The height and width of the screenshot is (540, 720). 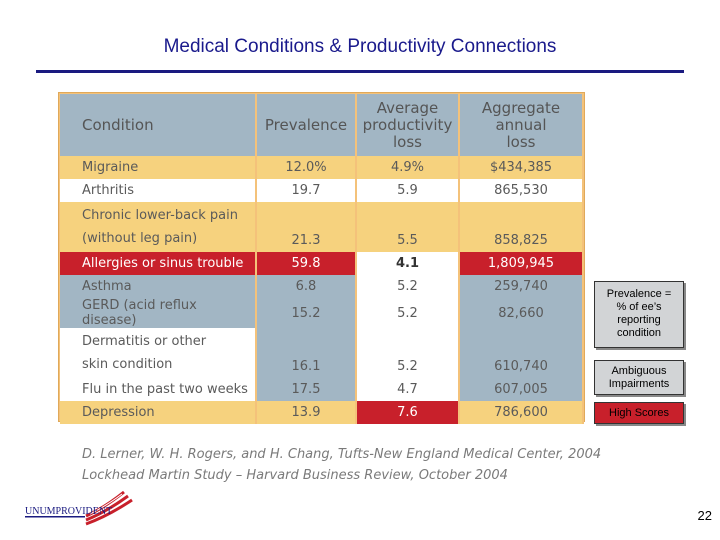 I want to click on page-number: 22, so click(x=704, y=515).